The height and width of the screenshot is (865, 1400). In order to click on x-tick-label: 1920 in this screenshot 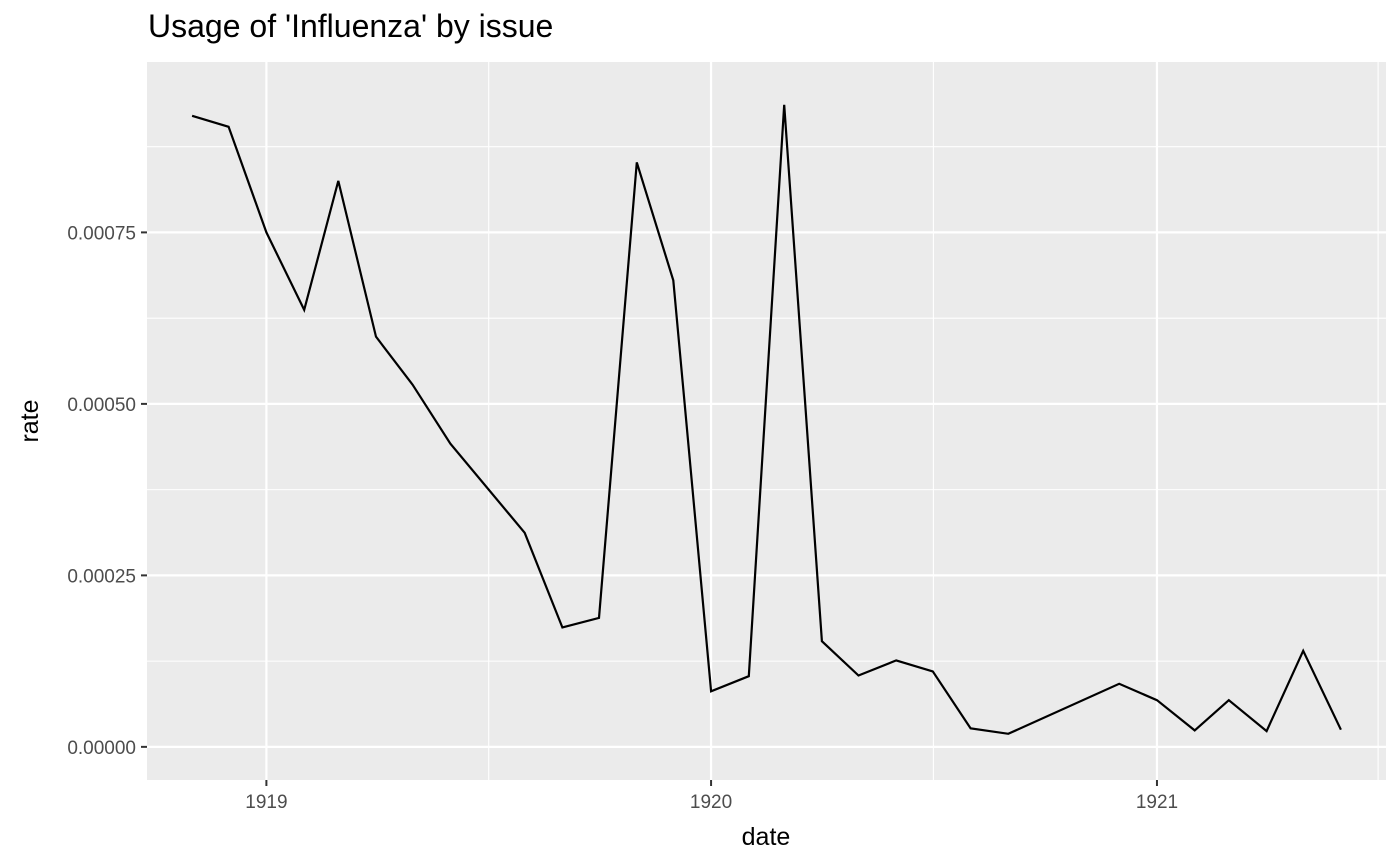, I will do `click(711, 802)`.